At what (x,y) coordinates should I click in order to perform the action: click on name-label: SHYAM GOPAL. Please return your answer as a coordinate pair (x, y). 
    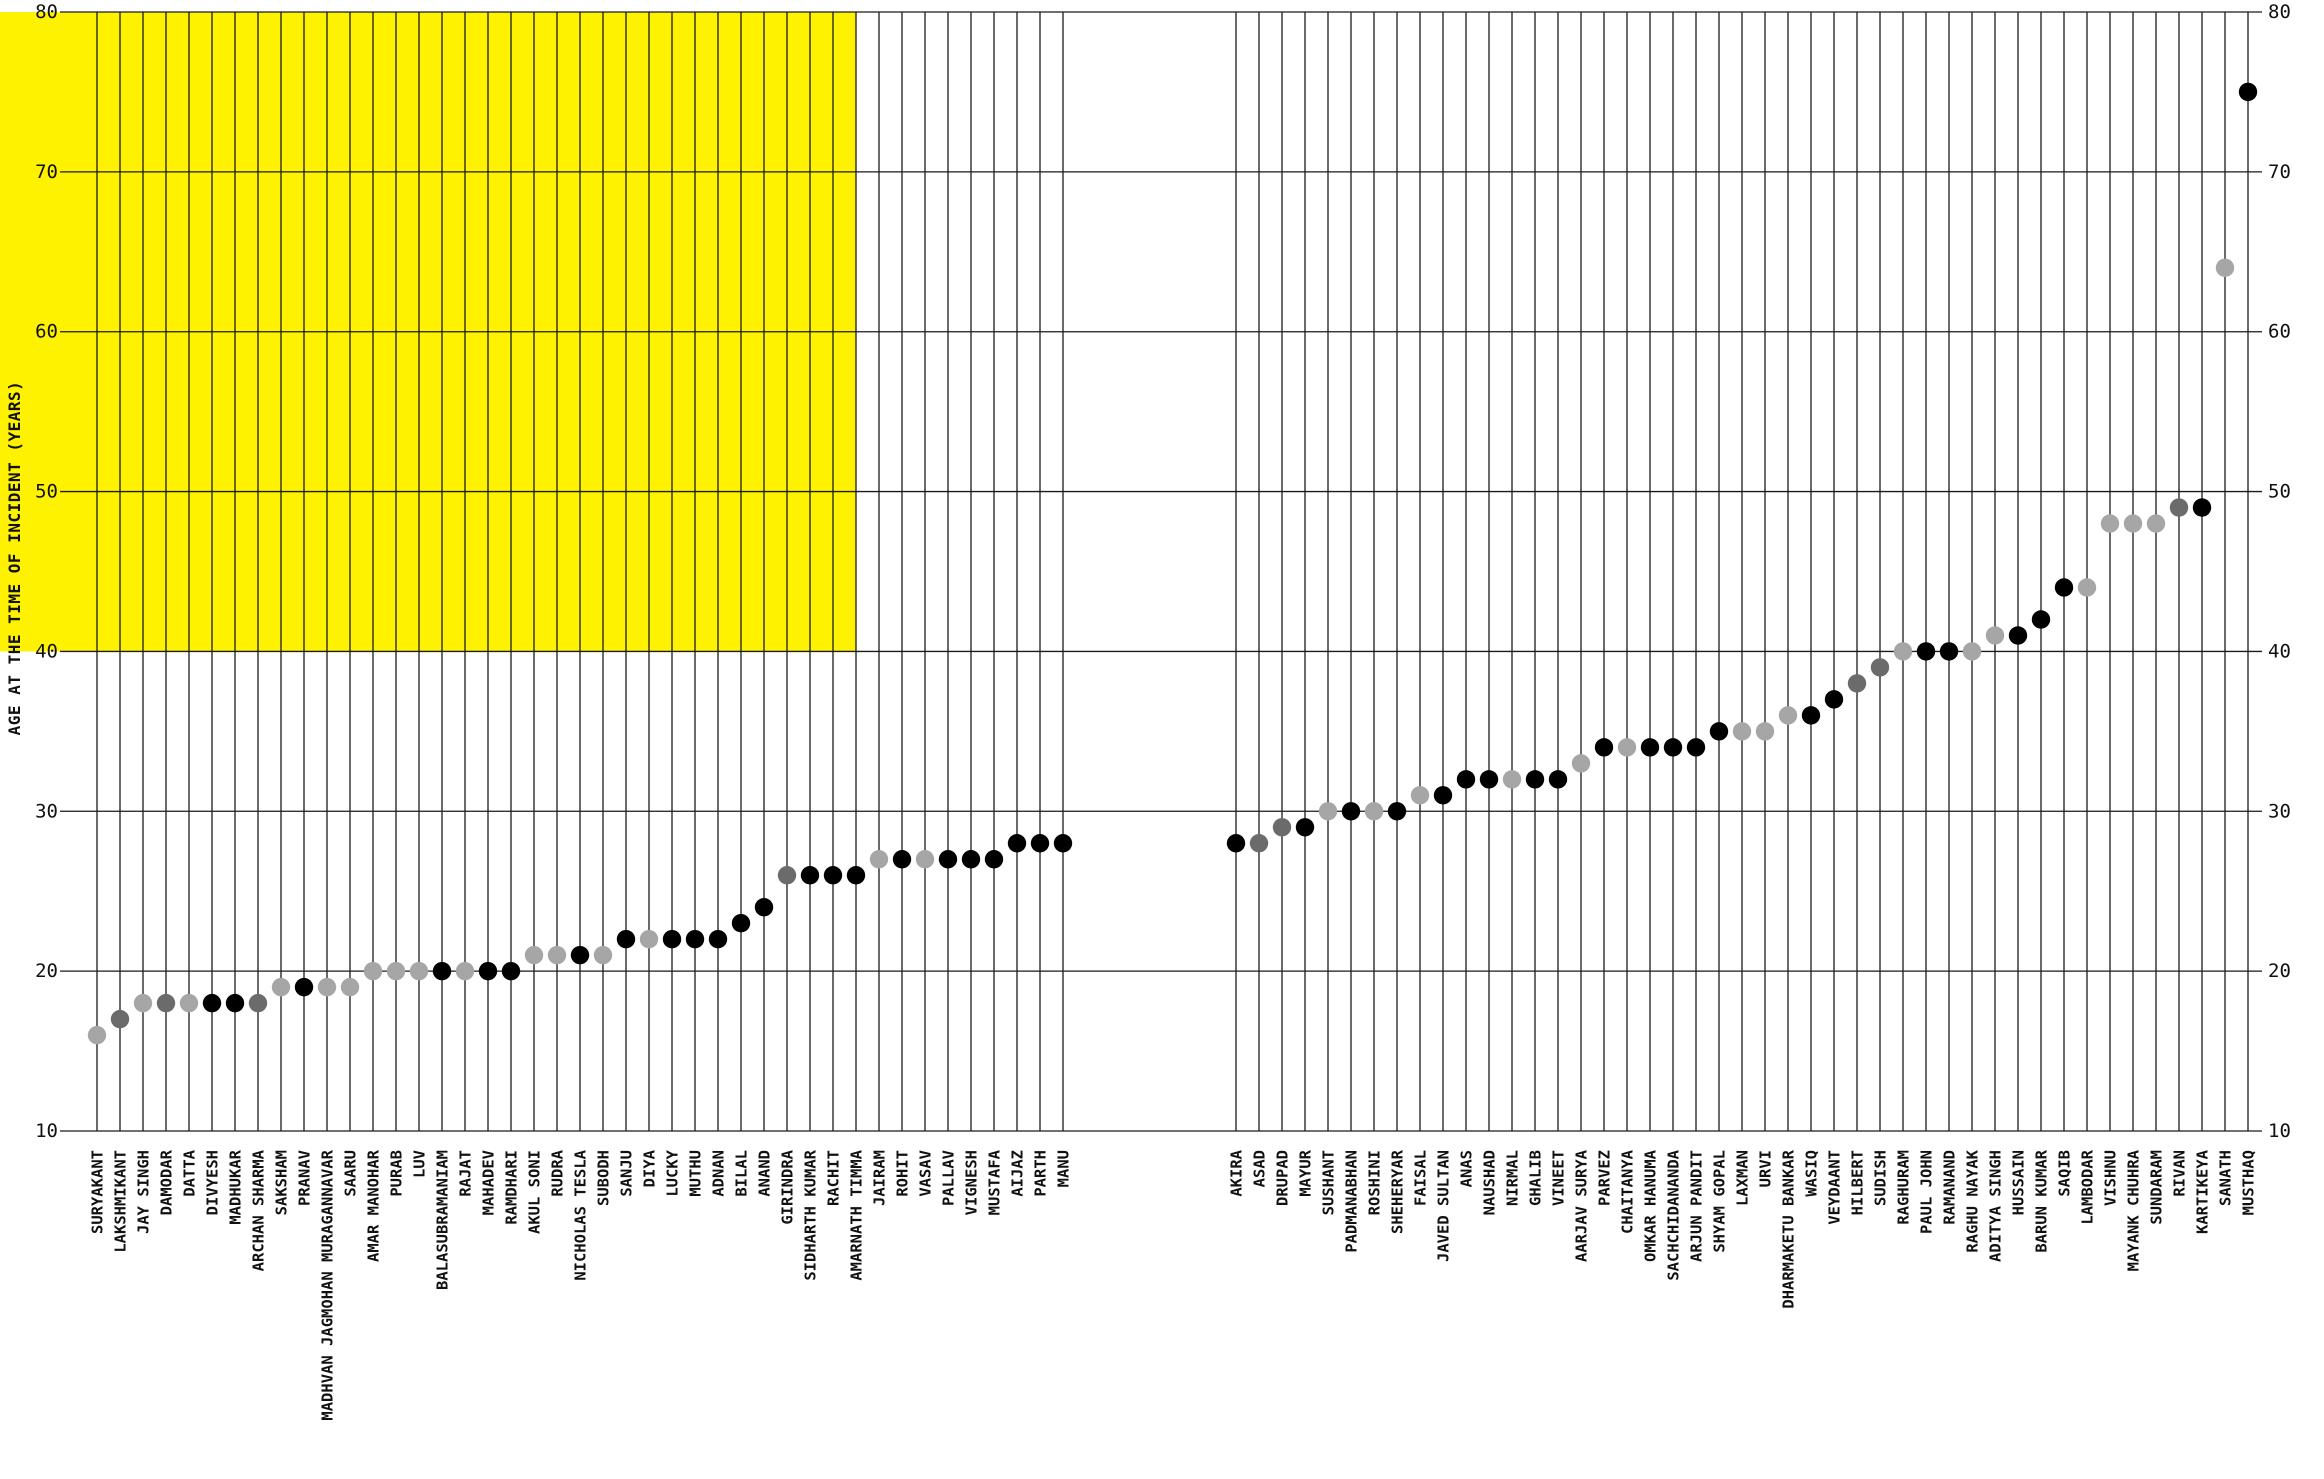
    Looking at the image, I should click on (1720, 1201).